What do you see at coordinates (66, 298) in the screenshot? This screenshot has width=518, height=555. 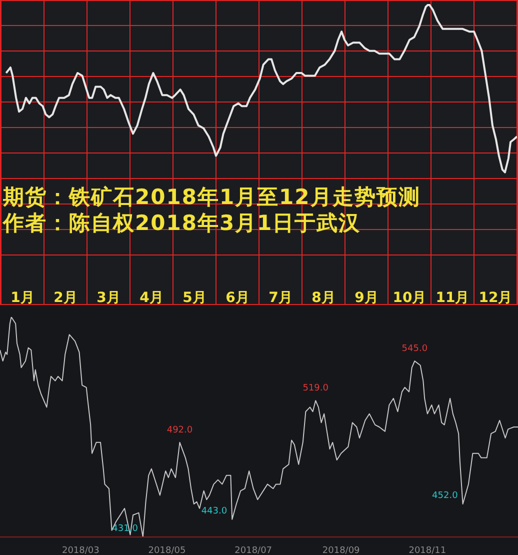 I see `x-tick-label: 2月` at bounding box center [66, 298].